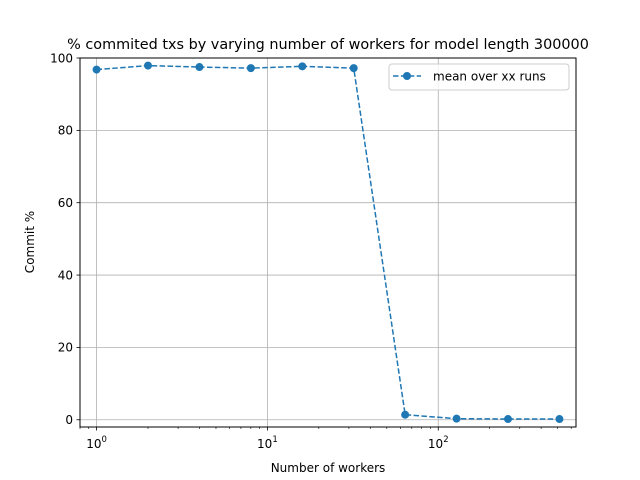 The image size is (640, 480). I want to click on y-tick-label: 0, so click(69, 420).